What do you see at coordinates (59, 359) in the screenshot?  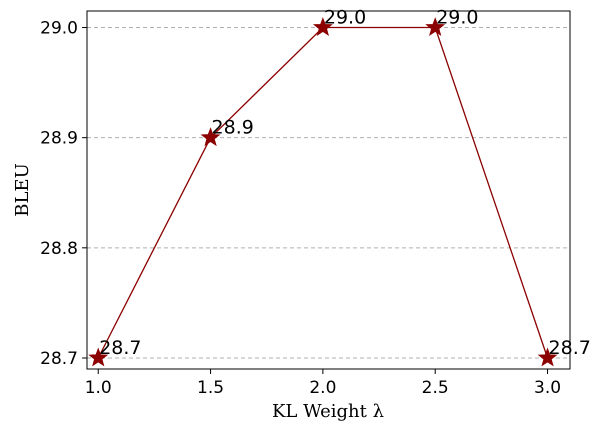 I see `y-tick-label: 28.7` at bounding box center [59, 359].